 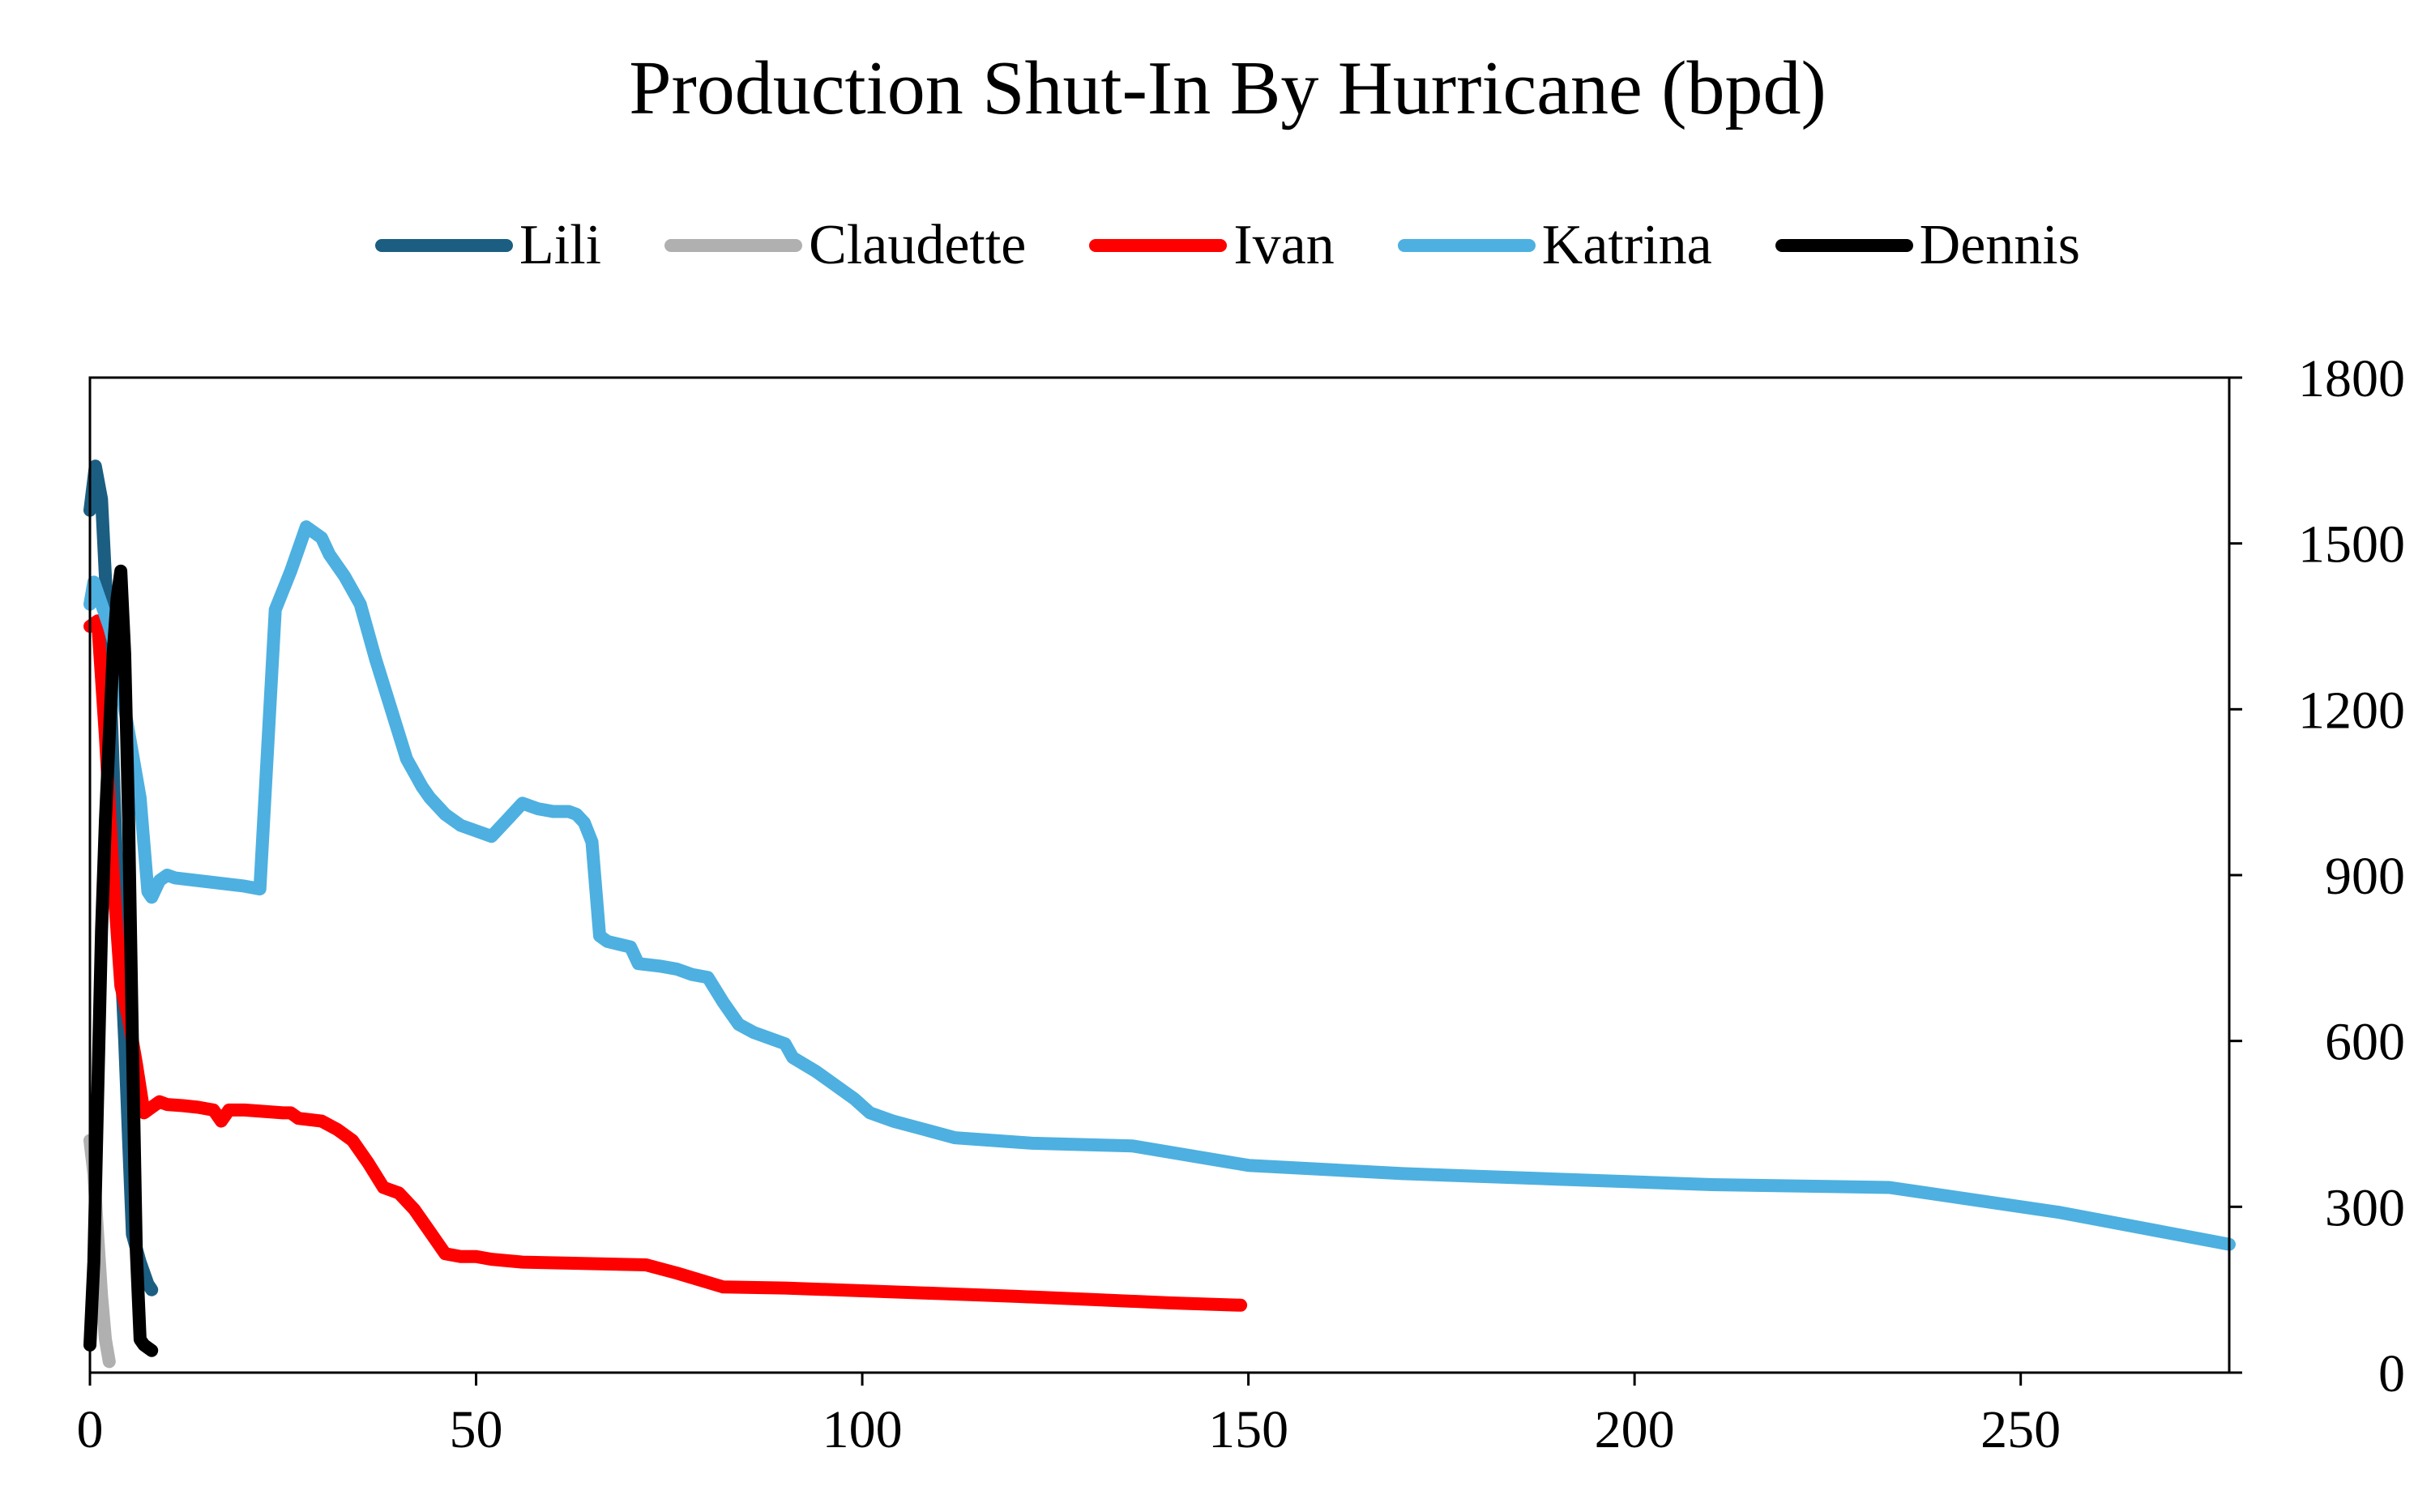 I want to click on legend-swatch-lili, so click(x=444, y=246).